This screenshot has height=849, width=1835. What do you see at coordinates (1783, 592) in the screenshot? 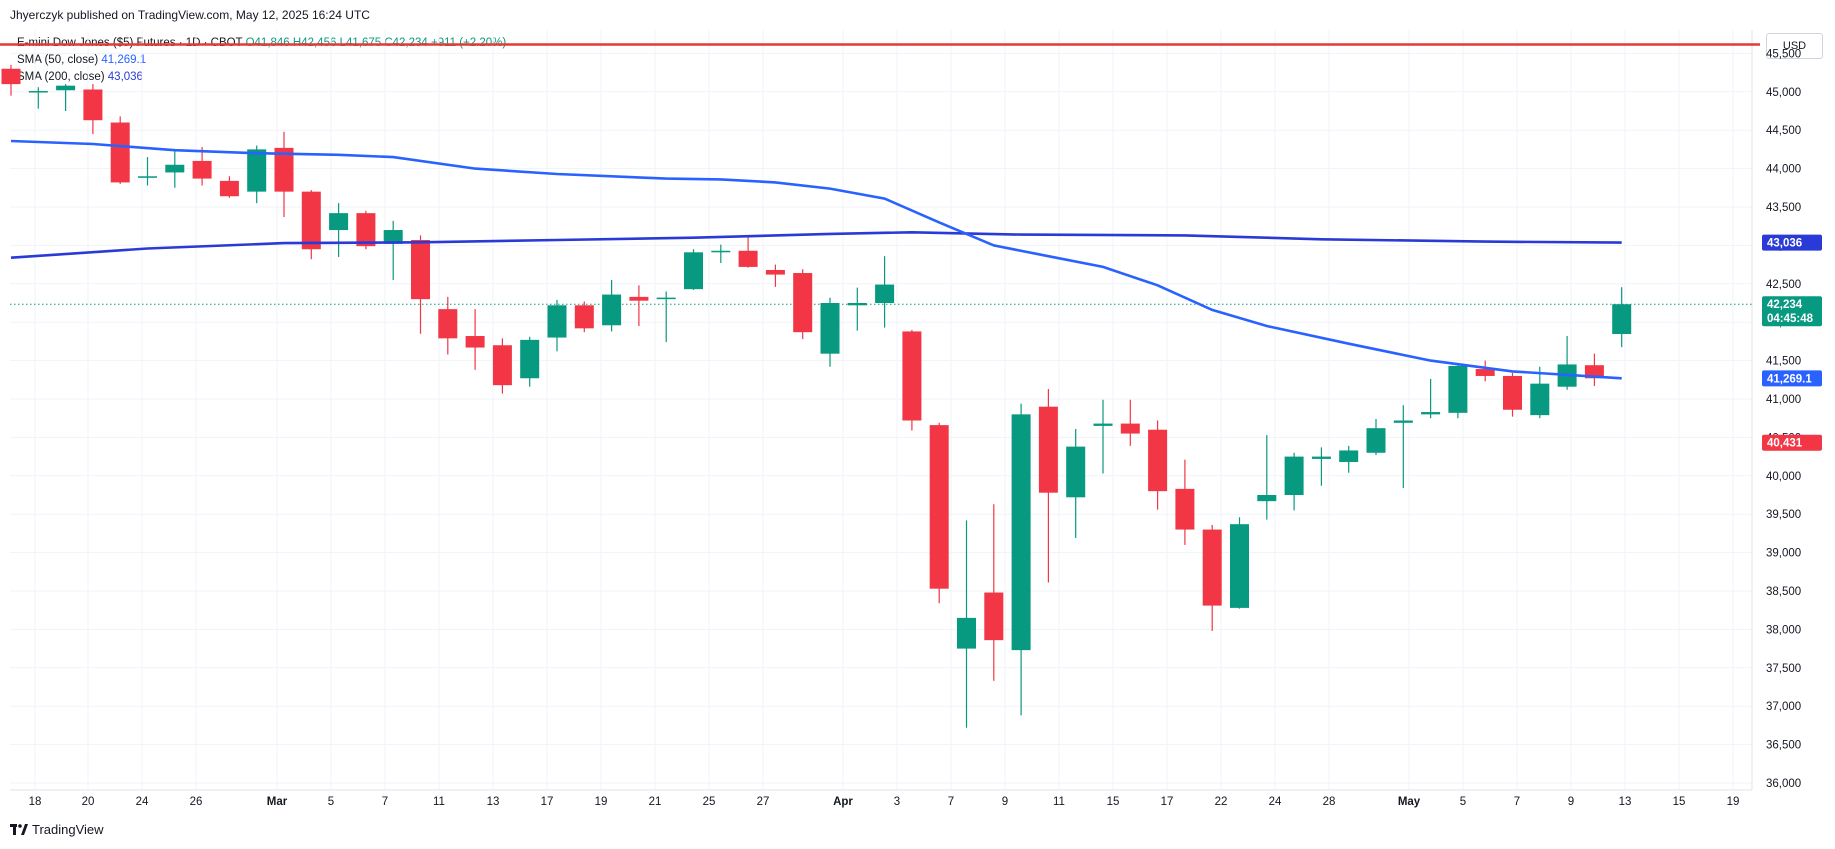
I see `y-tick-label: 38,500` at bounding box center [1783, 592].